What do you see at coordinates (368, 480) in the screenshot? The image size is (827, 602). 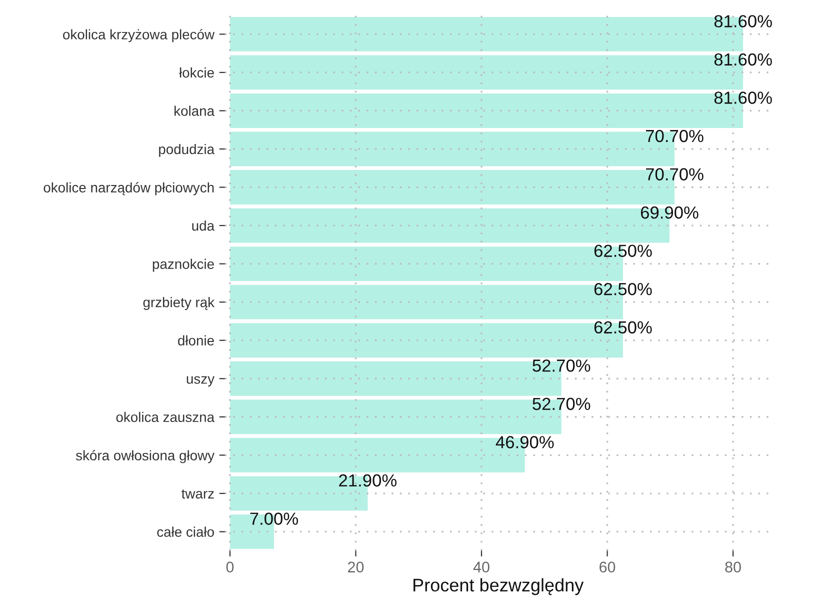 I see `data-label: 21.90%` at bounding box center [368, 480].